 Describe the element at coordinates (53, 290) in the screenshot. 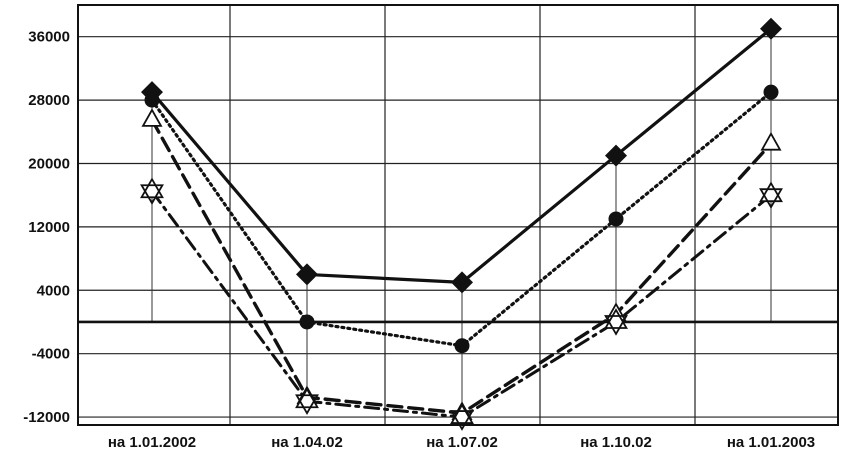

I see `y-tick-label: 4000` at that location.